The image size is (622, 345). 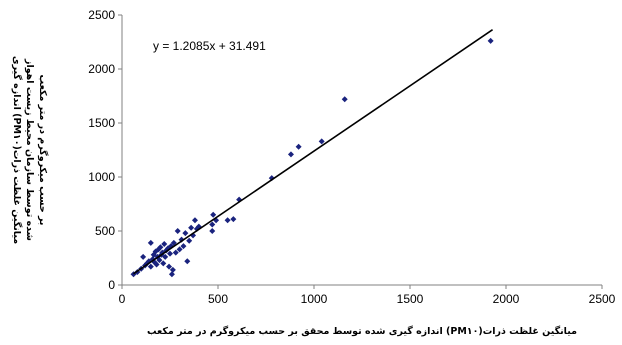 What do you see at coordinates (209, 46) in the screenshot?
I see `trendline-equation: y = 1.2085x + 31.491` at bounding box center [209, 46].